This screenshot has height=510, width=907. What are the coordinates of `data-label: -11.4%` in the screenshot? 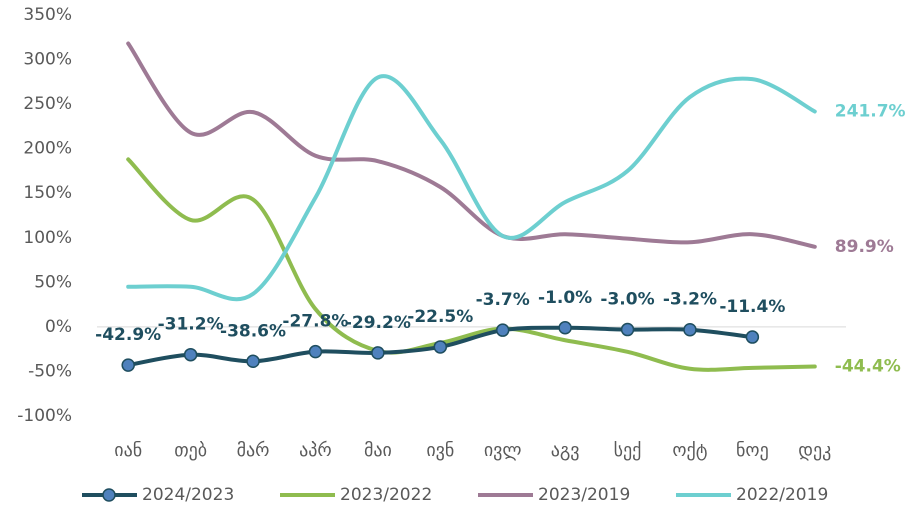 It's located at (752, 307).